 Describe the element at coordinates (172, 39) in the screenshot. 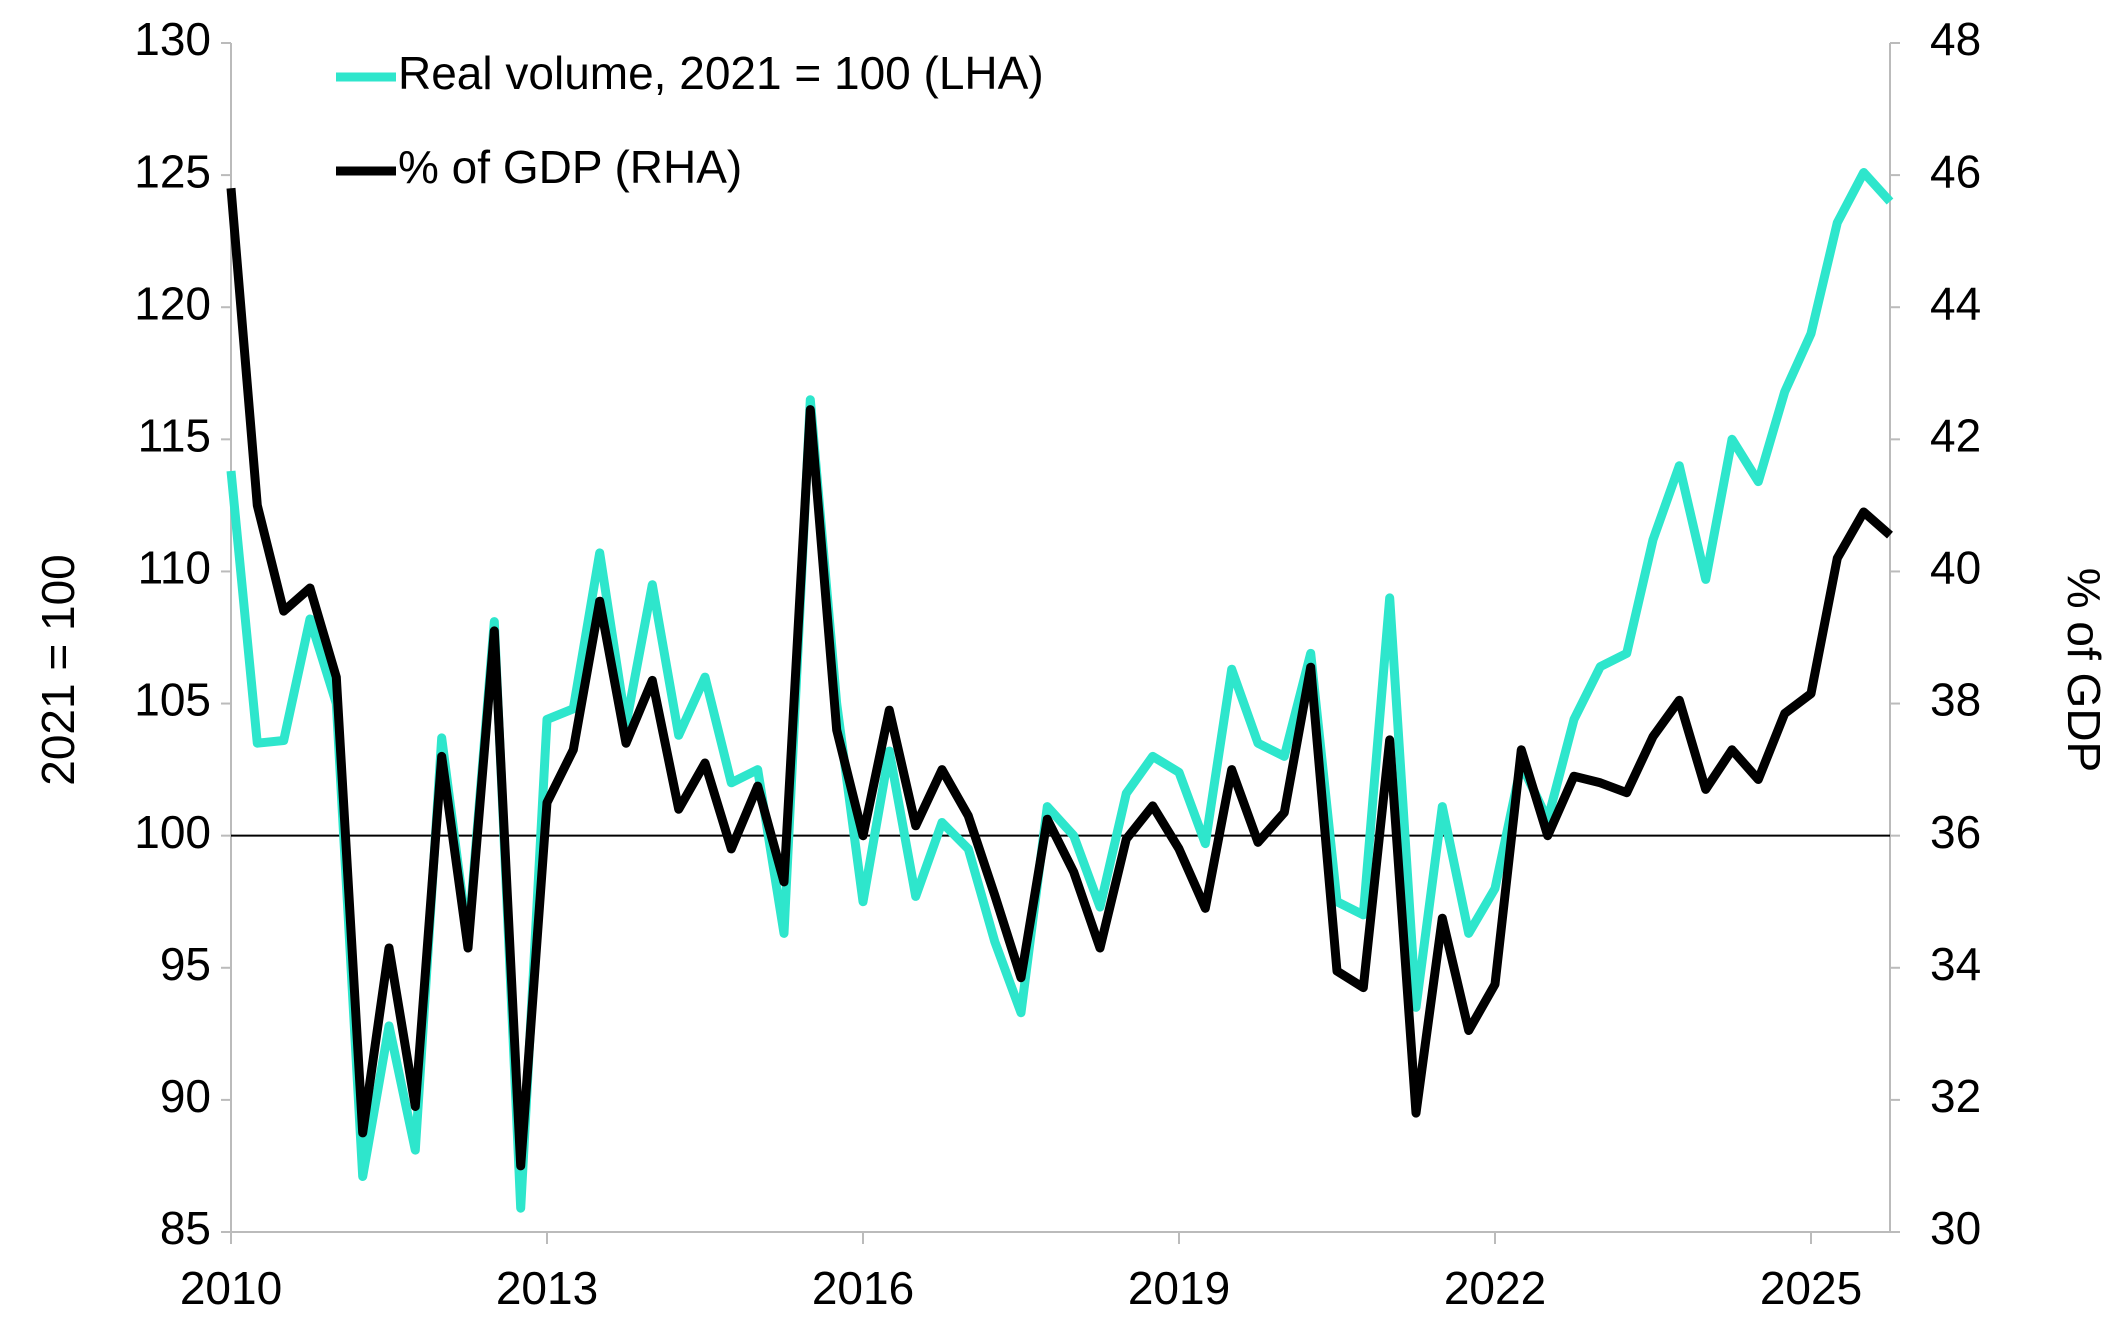

I see `y-tick-label: 130` at that location.